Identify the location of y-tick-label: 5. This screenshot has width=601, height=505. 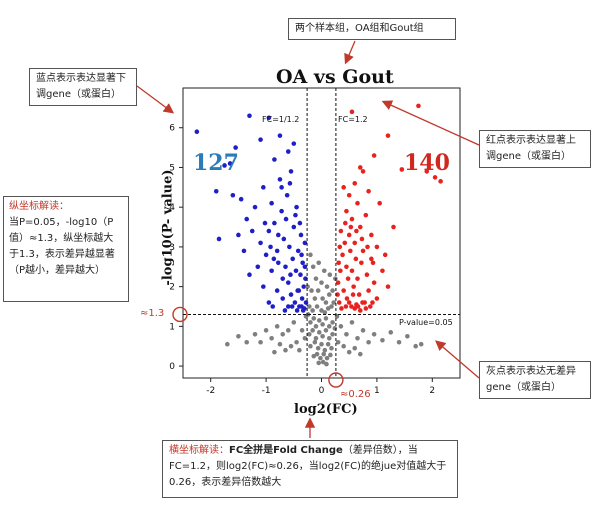
(172, 168).